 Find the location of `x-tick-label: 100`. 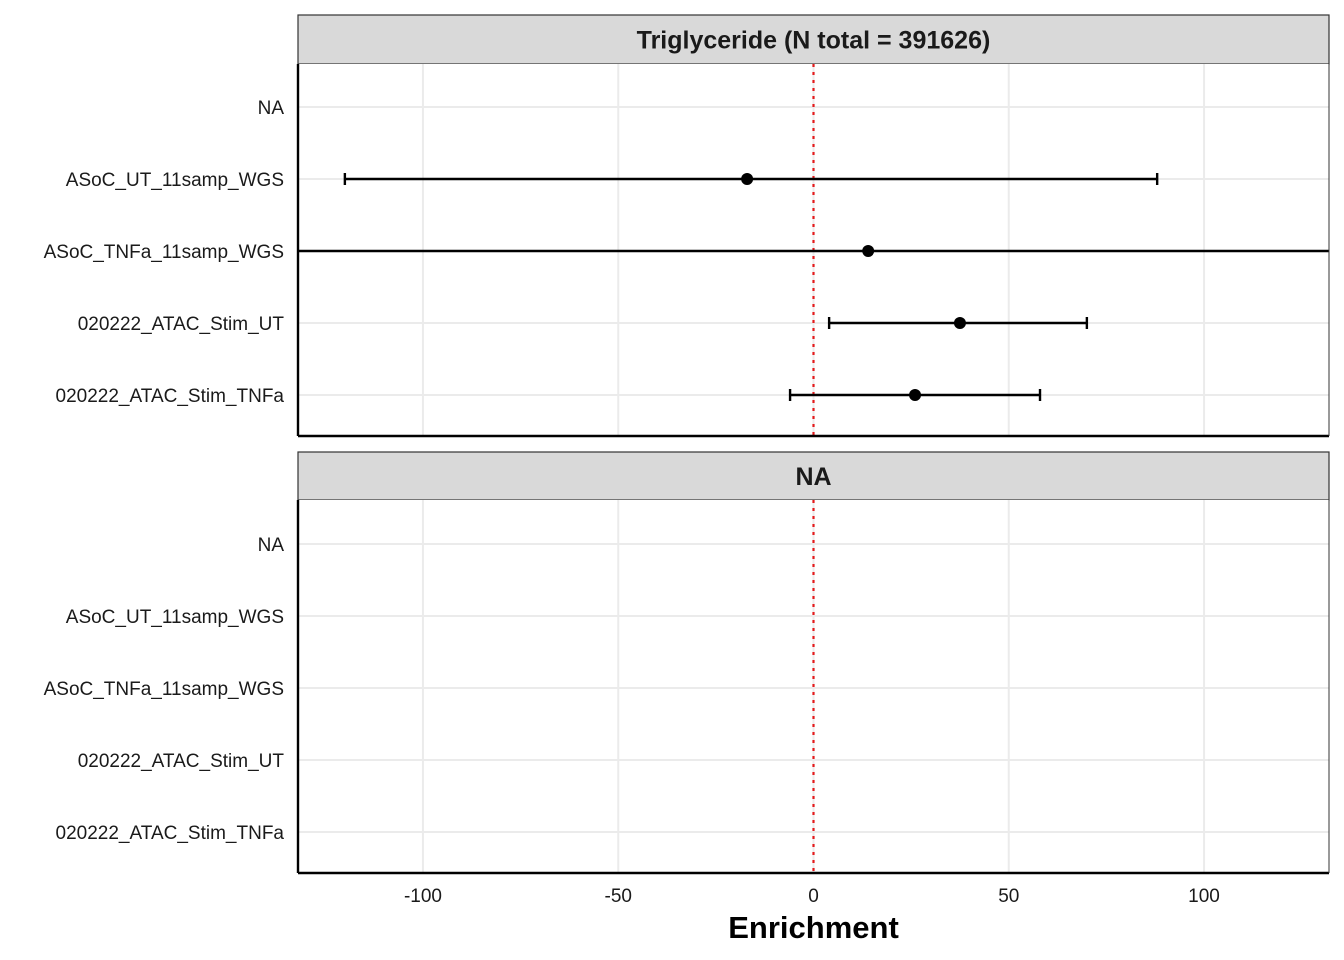

x-tick-label: 100 is located at coordinates (1204, 896).